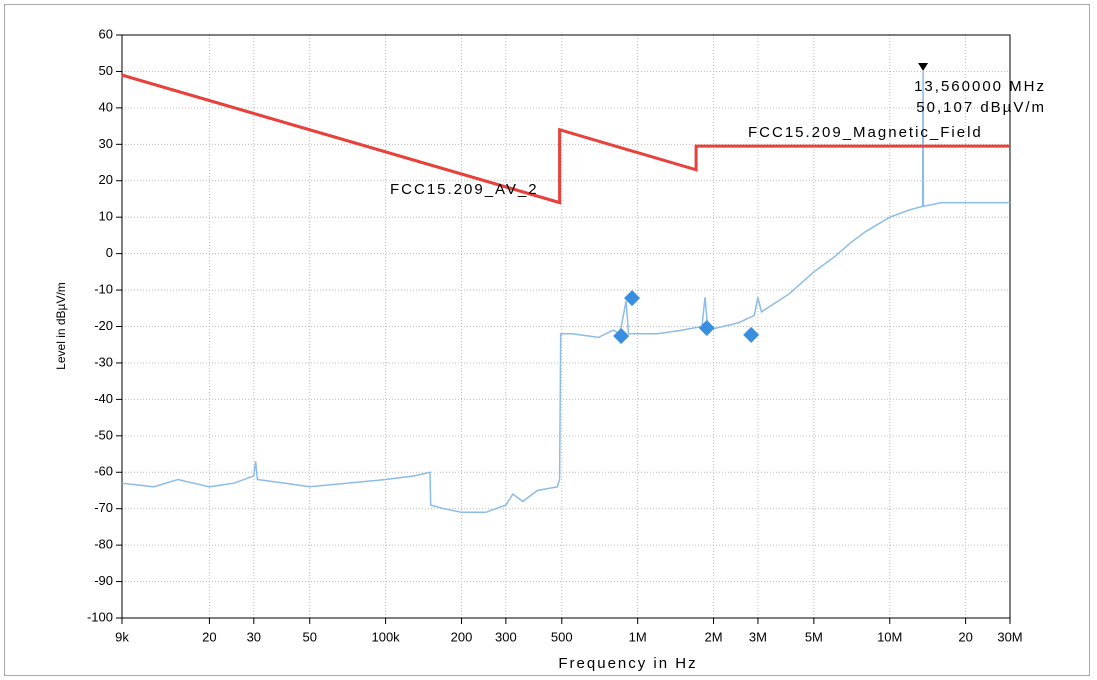 This screenshot has width=1097, height=680. I want to click on x-tick-label: 9k, so click(122, 636).